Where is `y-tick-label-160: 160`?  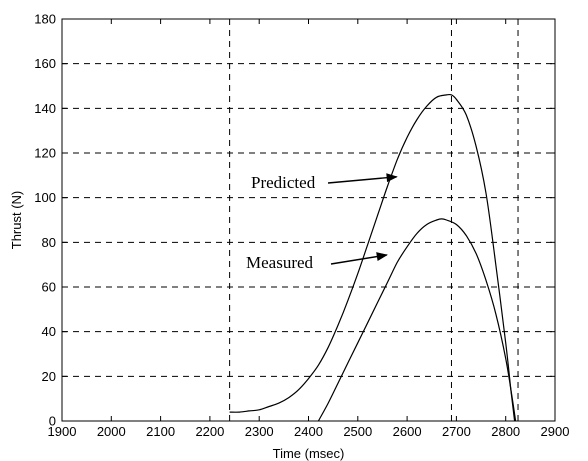 y-tick-label-160: 160 is located at coordinates (45, 63).